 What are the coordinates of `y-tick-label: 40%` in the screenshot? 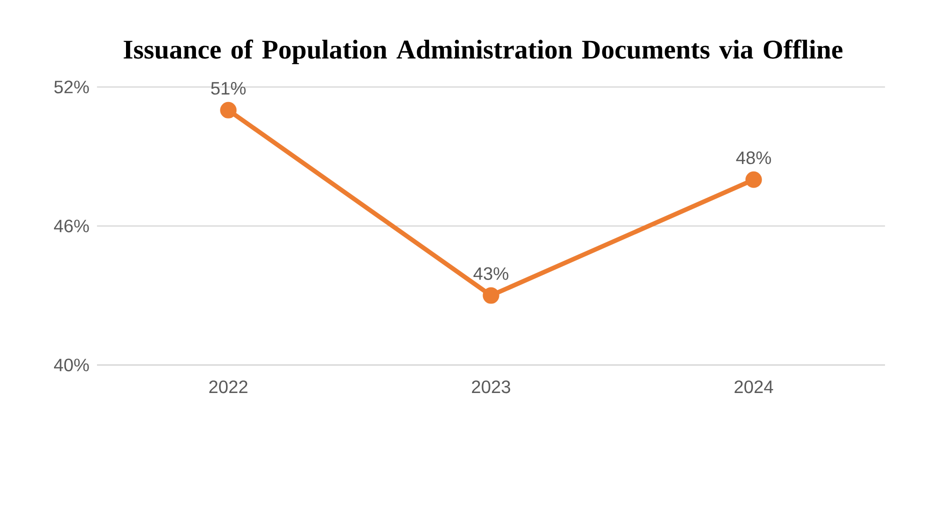 It's located at (71, 365).